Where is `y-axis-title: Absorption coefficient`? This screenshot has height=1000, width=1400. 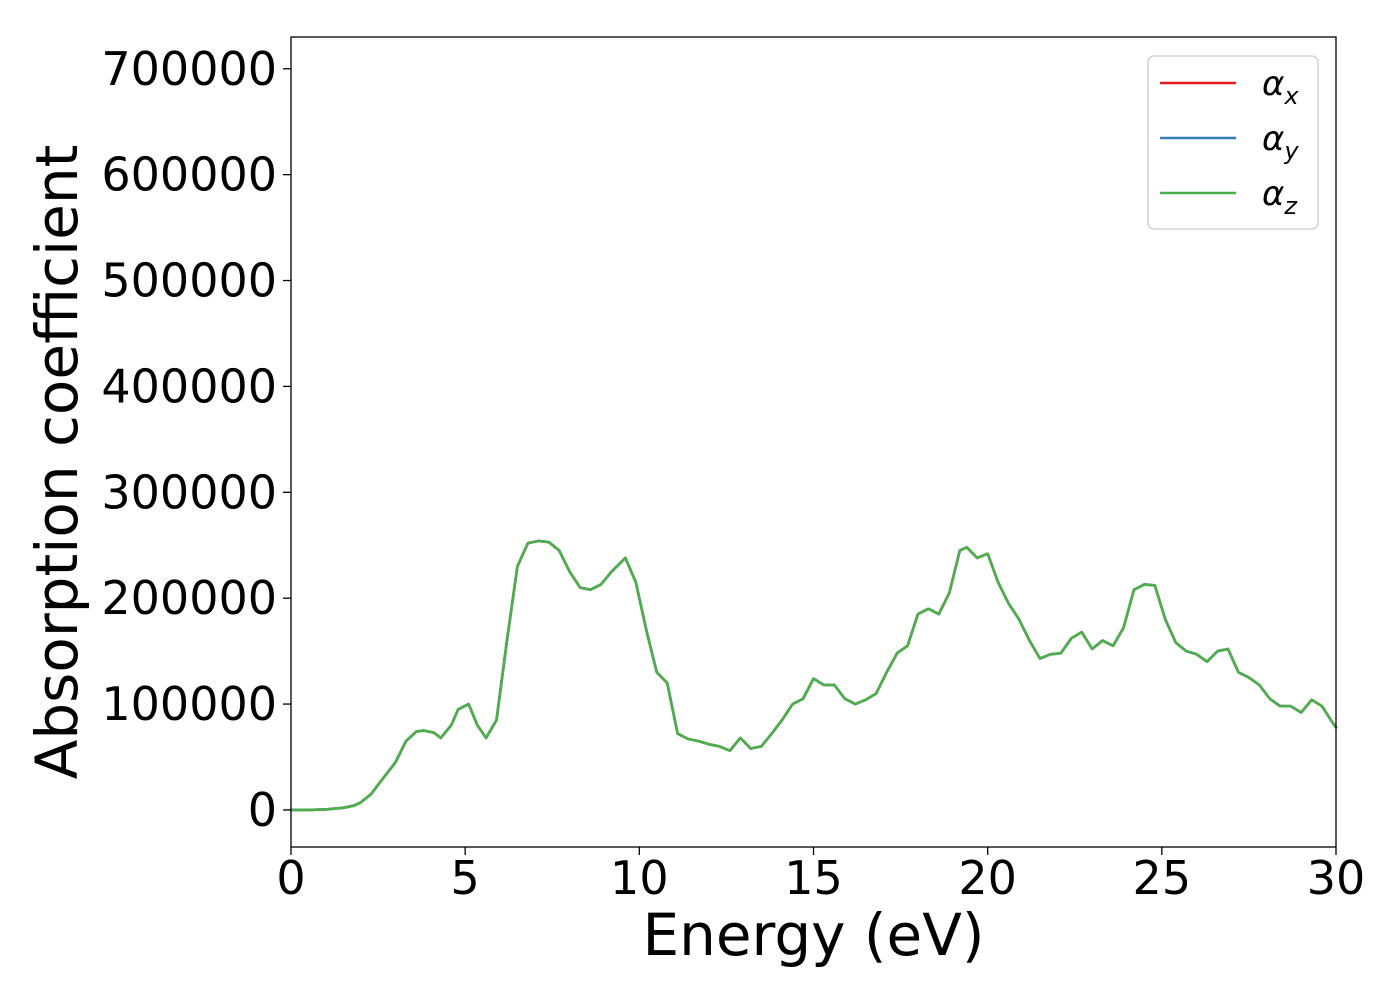 y-axis-title: Absorption coefficient is located at coordinates (57, 462).